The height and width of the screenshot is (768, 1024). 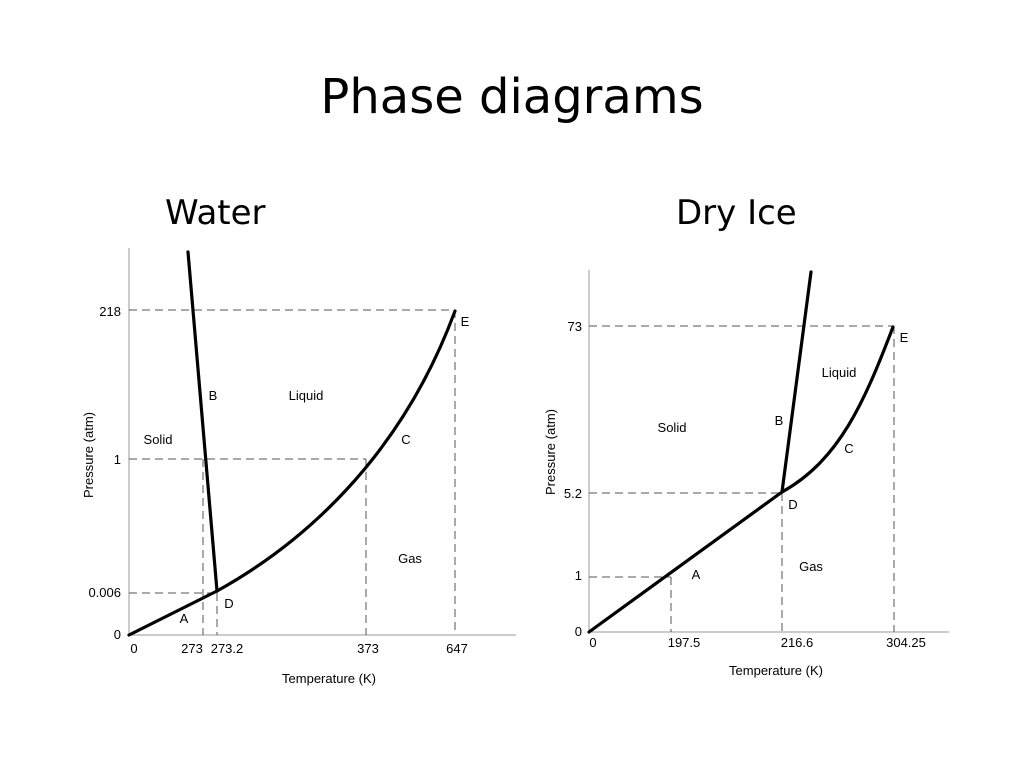 I want to click on dry-ice-diagram-title: Dry Ice, so click(x=736, y=213).